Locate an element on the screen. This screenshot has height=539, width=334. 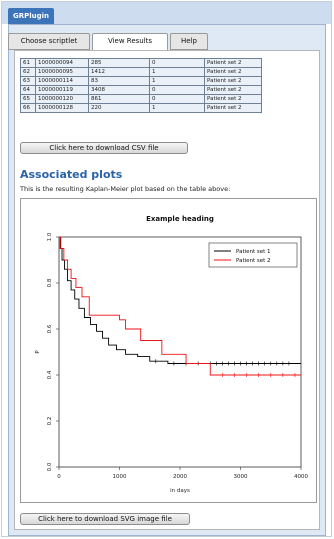
table-cell: 66 is located at coordinates (28, 108).